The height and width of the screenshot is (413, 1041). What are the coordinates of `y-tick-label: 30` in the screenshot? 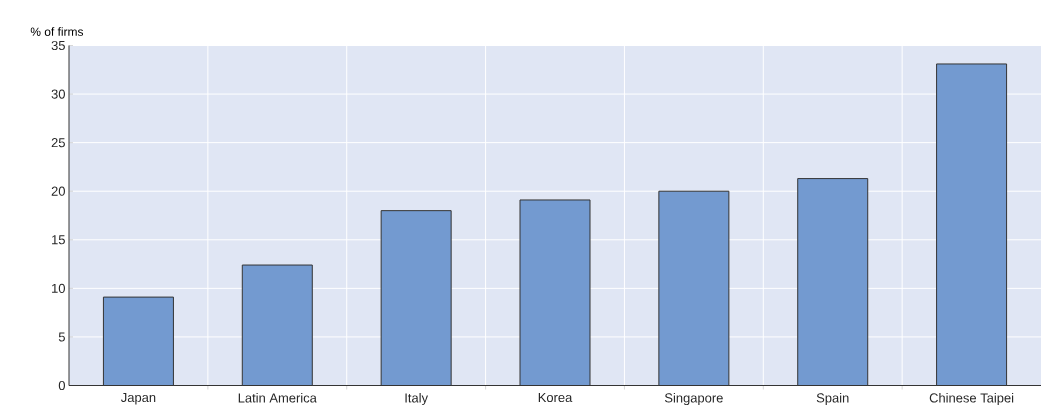 It's located at (58, 94).